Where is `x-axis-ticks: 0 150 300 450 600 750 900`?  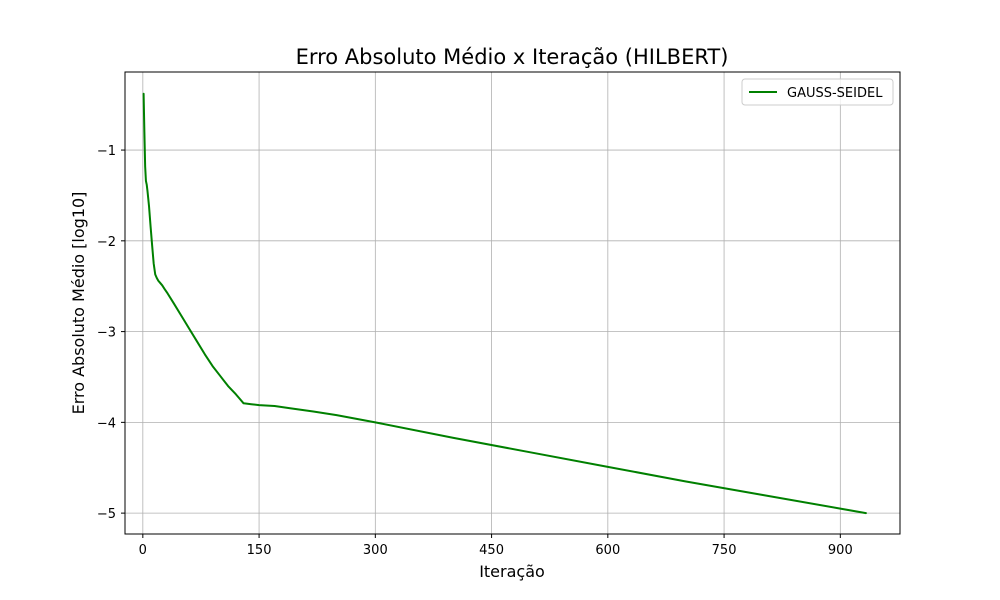
x-axis-ticks: 0 150 300 450 600 750 900 is located at coordinates (496, 546).